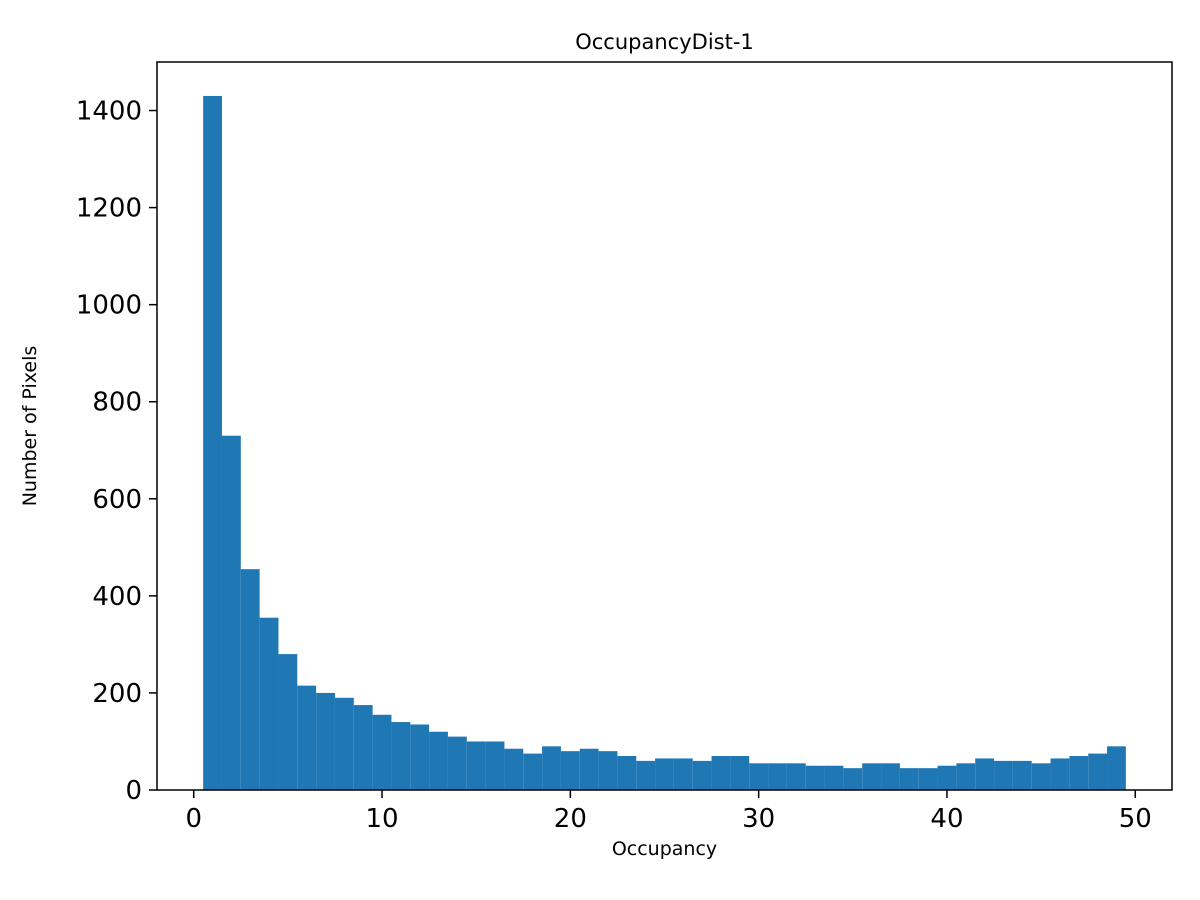 This screenshot has width=1200, height=900. I want to click on x-tick-label: 30, so click(758, 819).